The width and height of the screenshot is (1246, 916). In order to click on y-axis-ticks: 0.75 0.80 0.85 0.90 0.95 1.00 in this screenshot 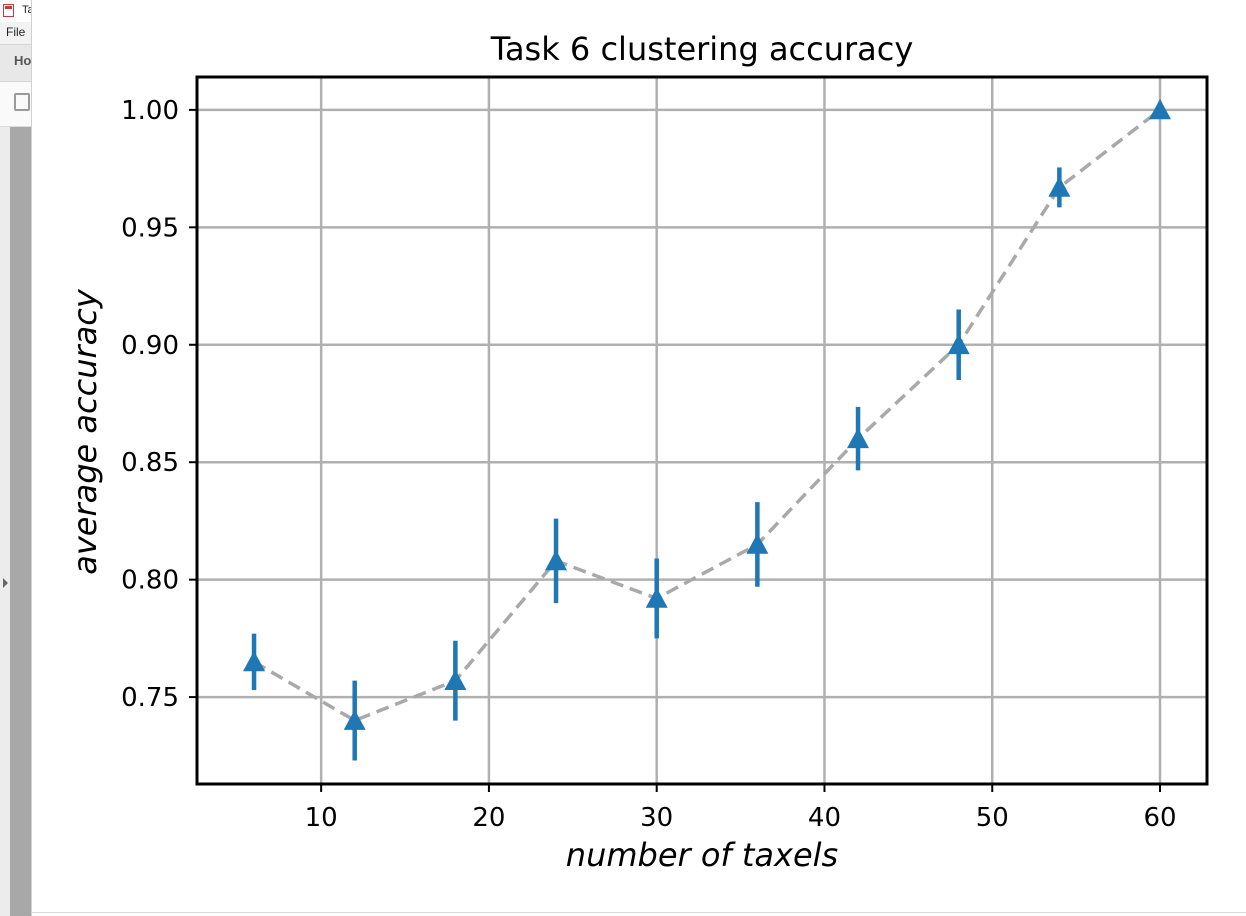, I will do `click(159, 404)`.